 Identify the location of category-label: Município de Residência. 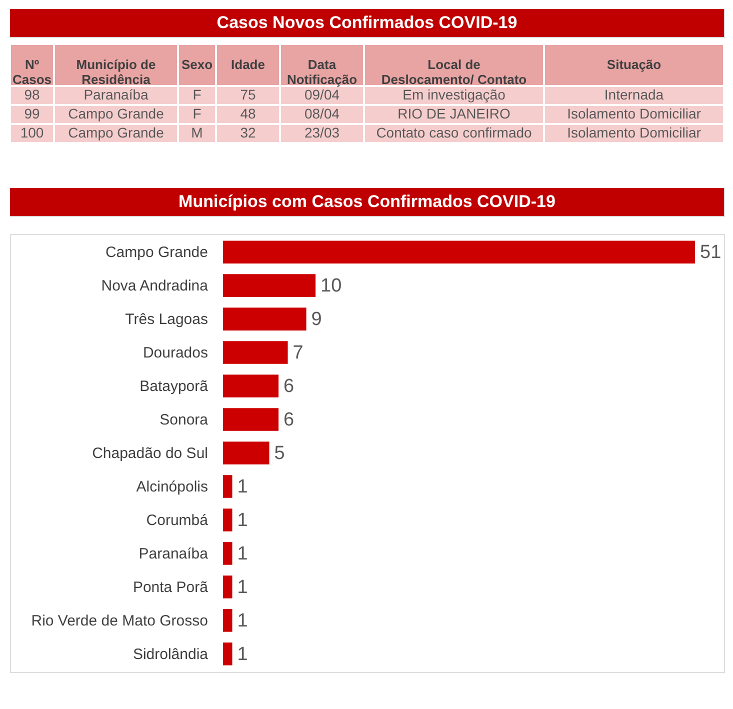
(116, 72).